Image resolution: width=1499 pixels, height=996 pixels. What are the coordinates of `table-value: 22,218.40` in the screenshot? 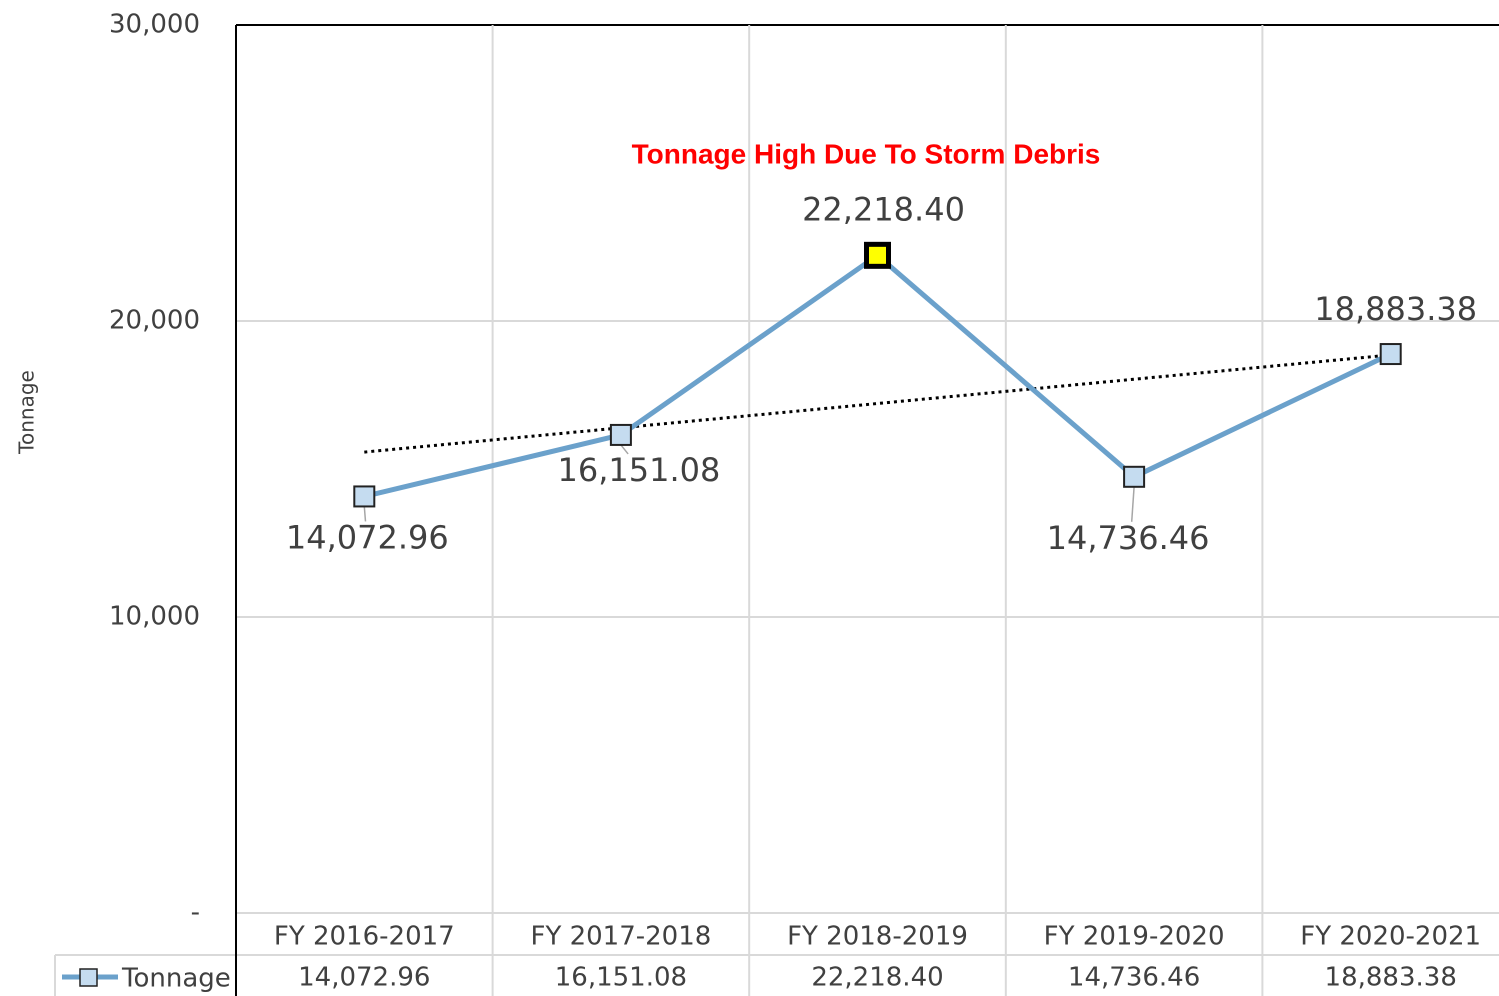 It's located at (877, 978).